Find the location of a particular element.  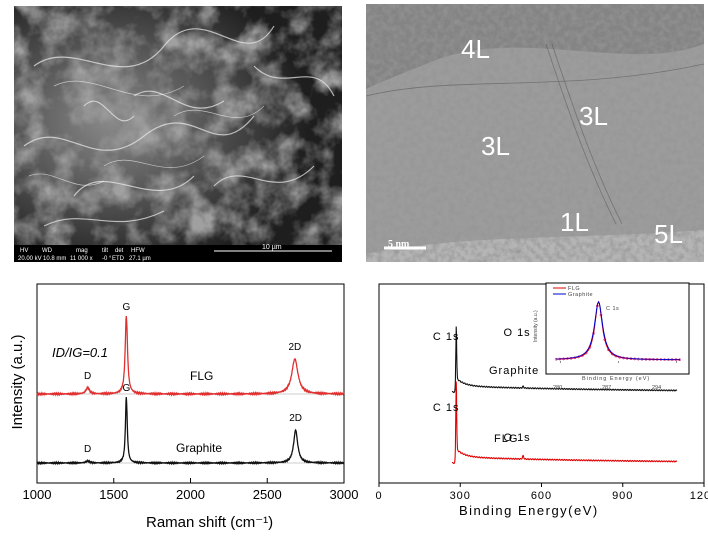

sem-hv-label: HV is located at coordinates (24, 251).